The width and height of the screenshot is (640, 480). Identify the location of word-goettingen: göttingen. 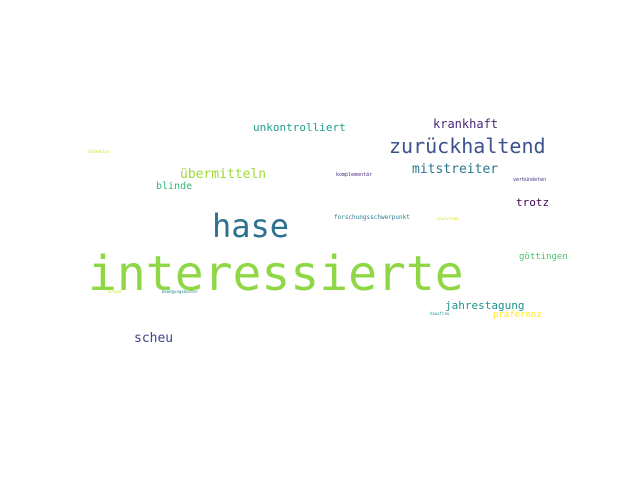
(543, 257).